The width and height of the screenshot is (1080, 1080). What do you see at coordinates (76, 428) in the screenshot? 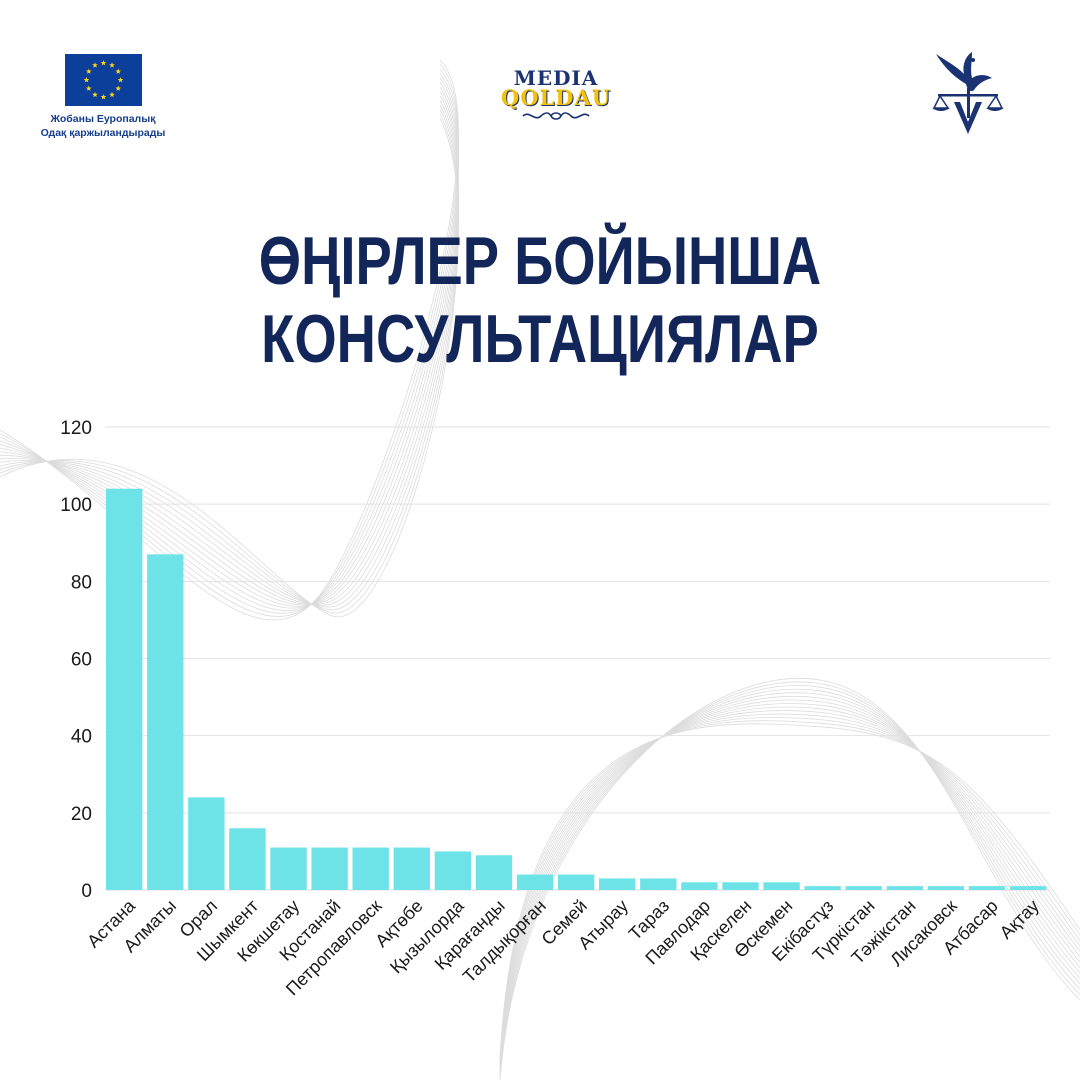
I see `y-tick-label: 120` at bounding box center [76, 428].